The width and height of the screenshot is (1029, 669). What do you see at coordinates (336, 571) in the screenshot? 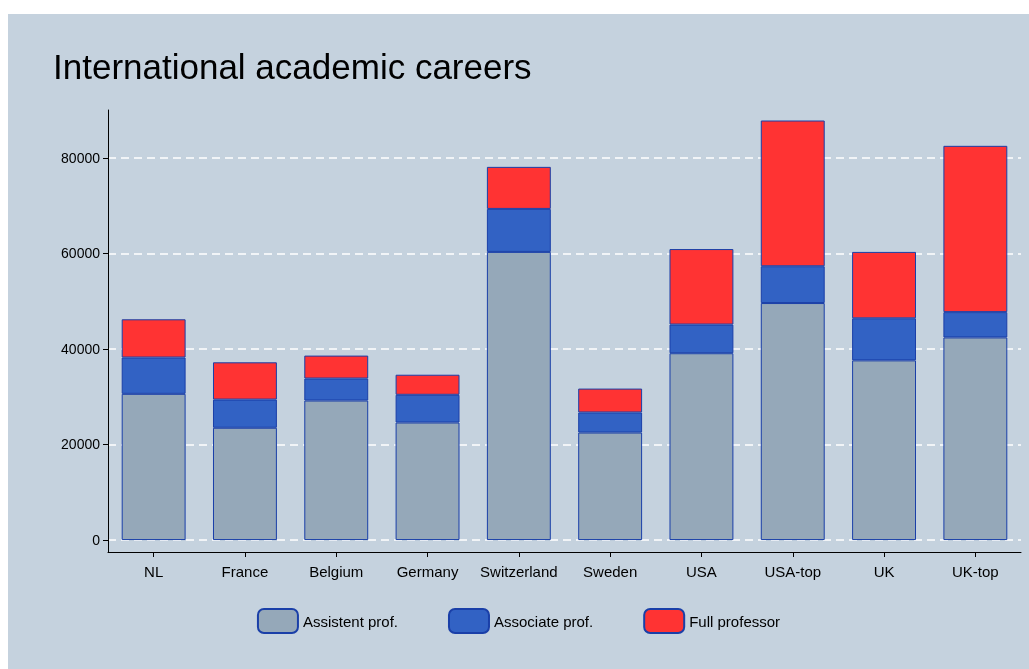
I see `x-tick-label: Belgium` at bounding box center [336, 571].